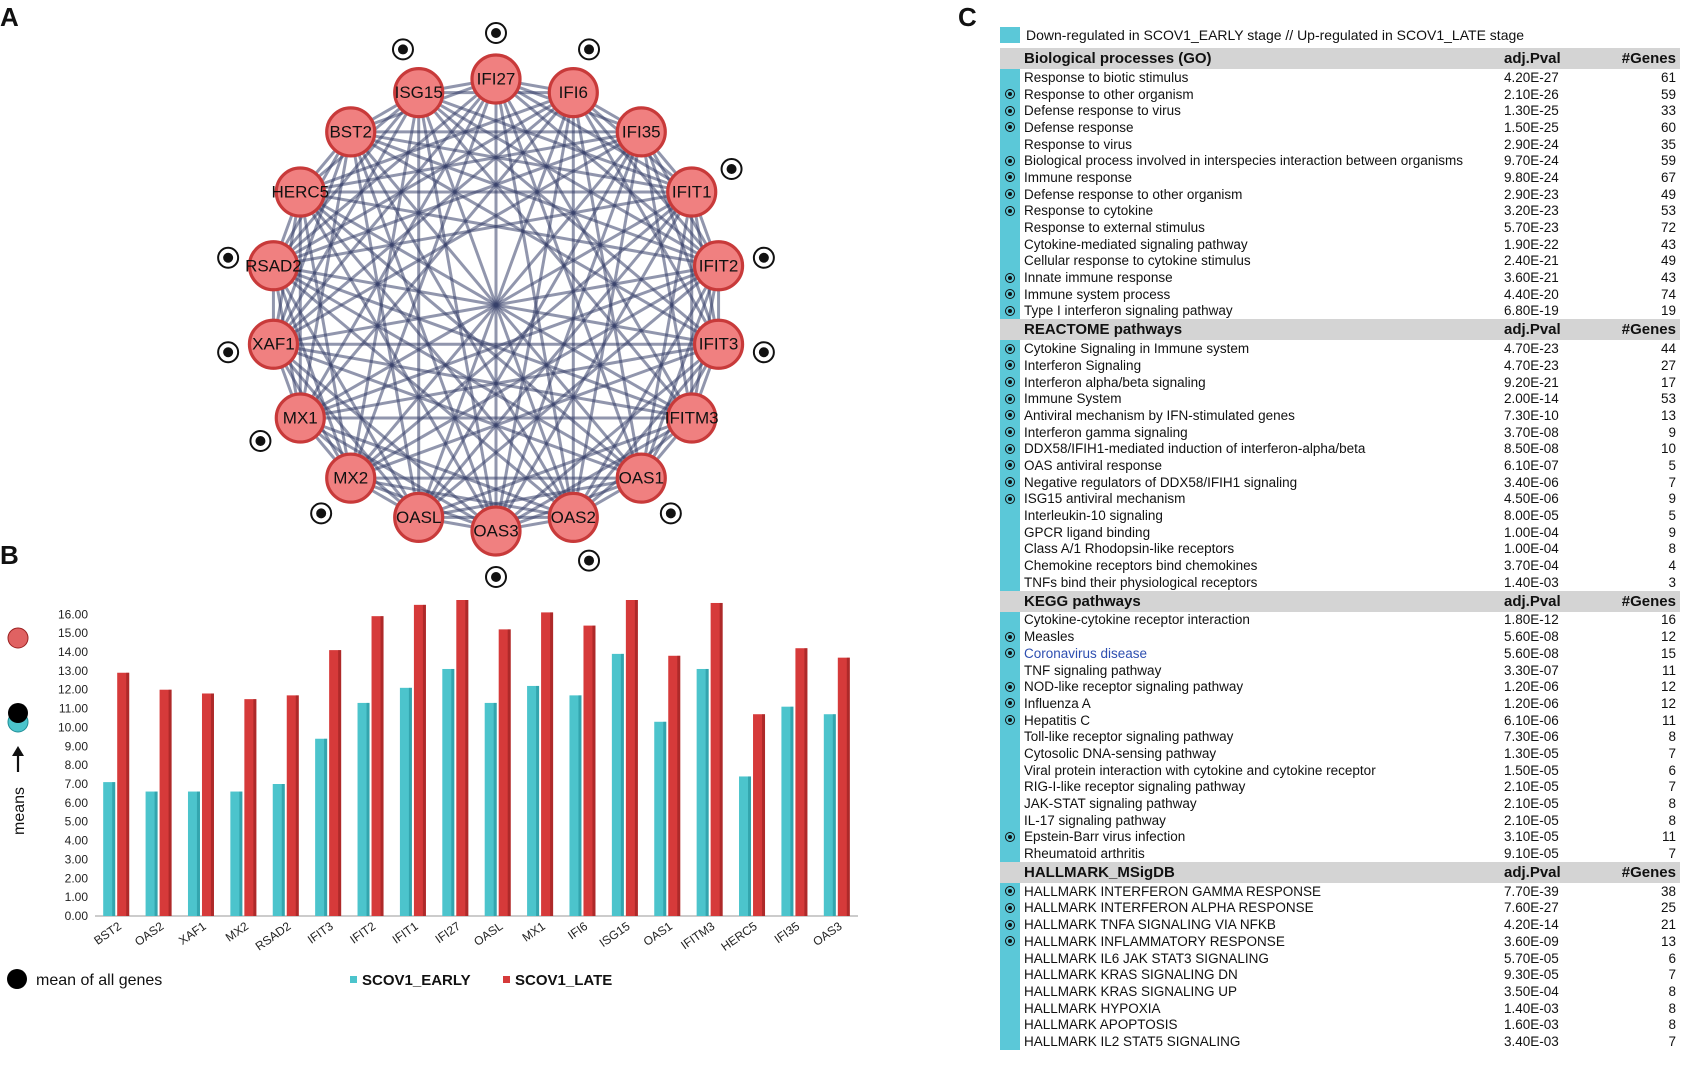  What do you see at coordinates (692, 192) in the screenshot?
I see `gene-node: IFIT1` at bounding box center [692, 192].